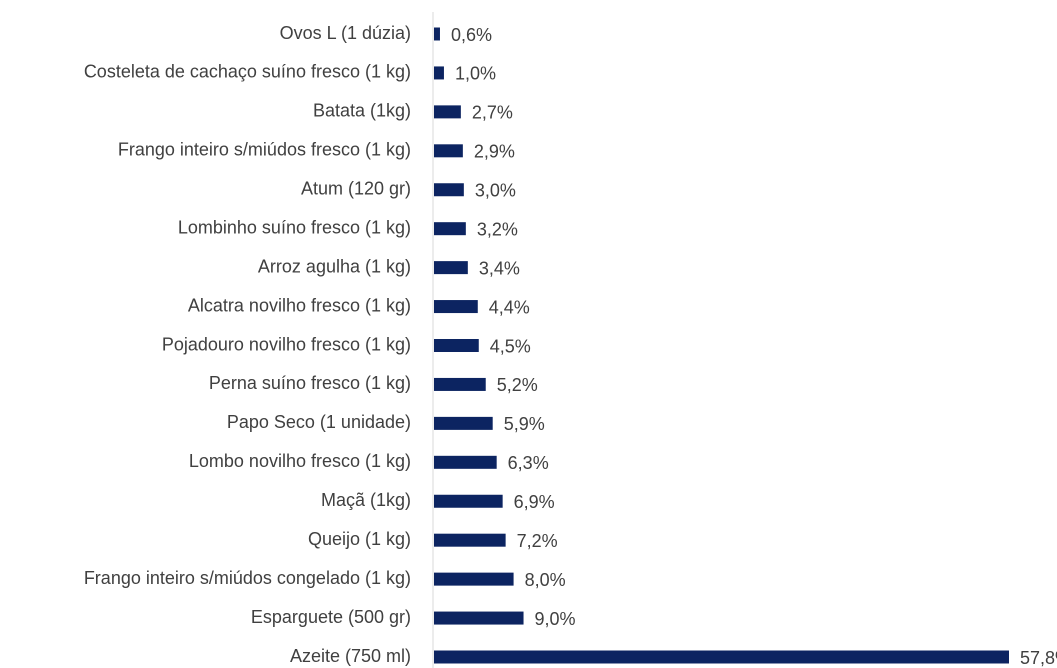  I want to click on category-label: Alcatra novilho fresco (1 kg), so click(299, 305).